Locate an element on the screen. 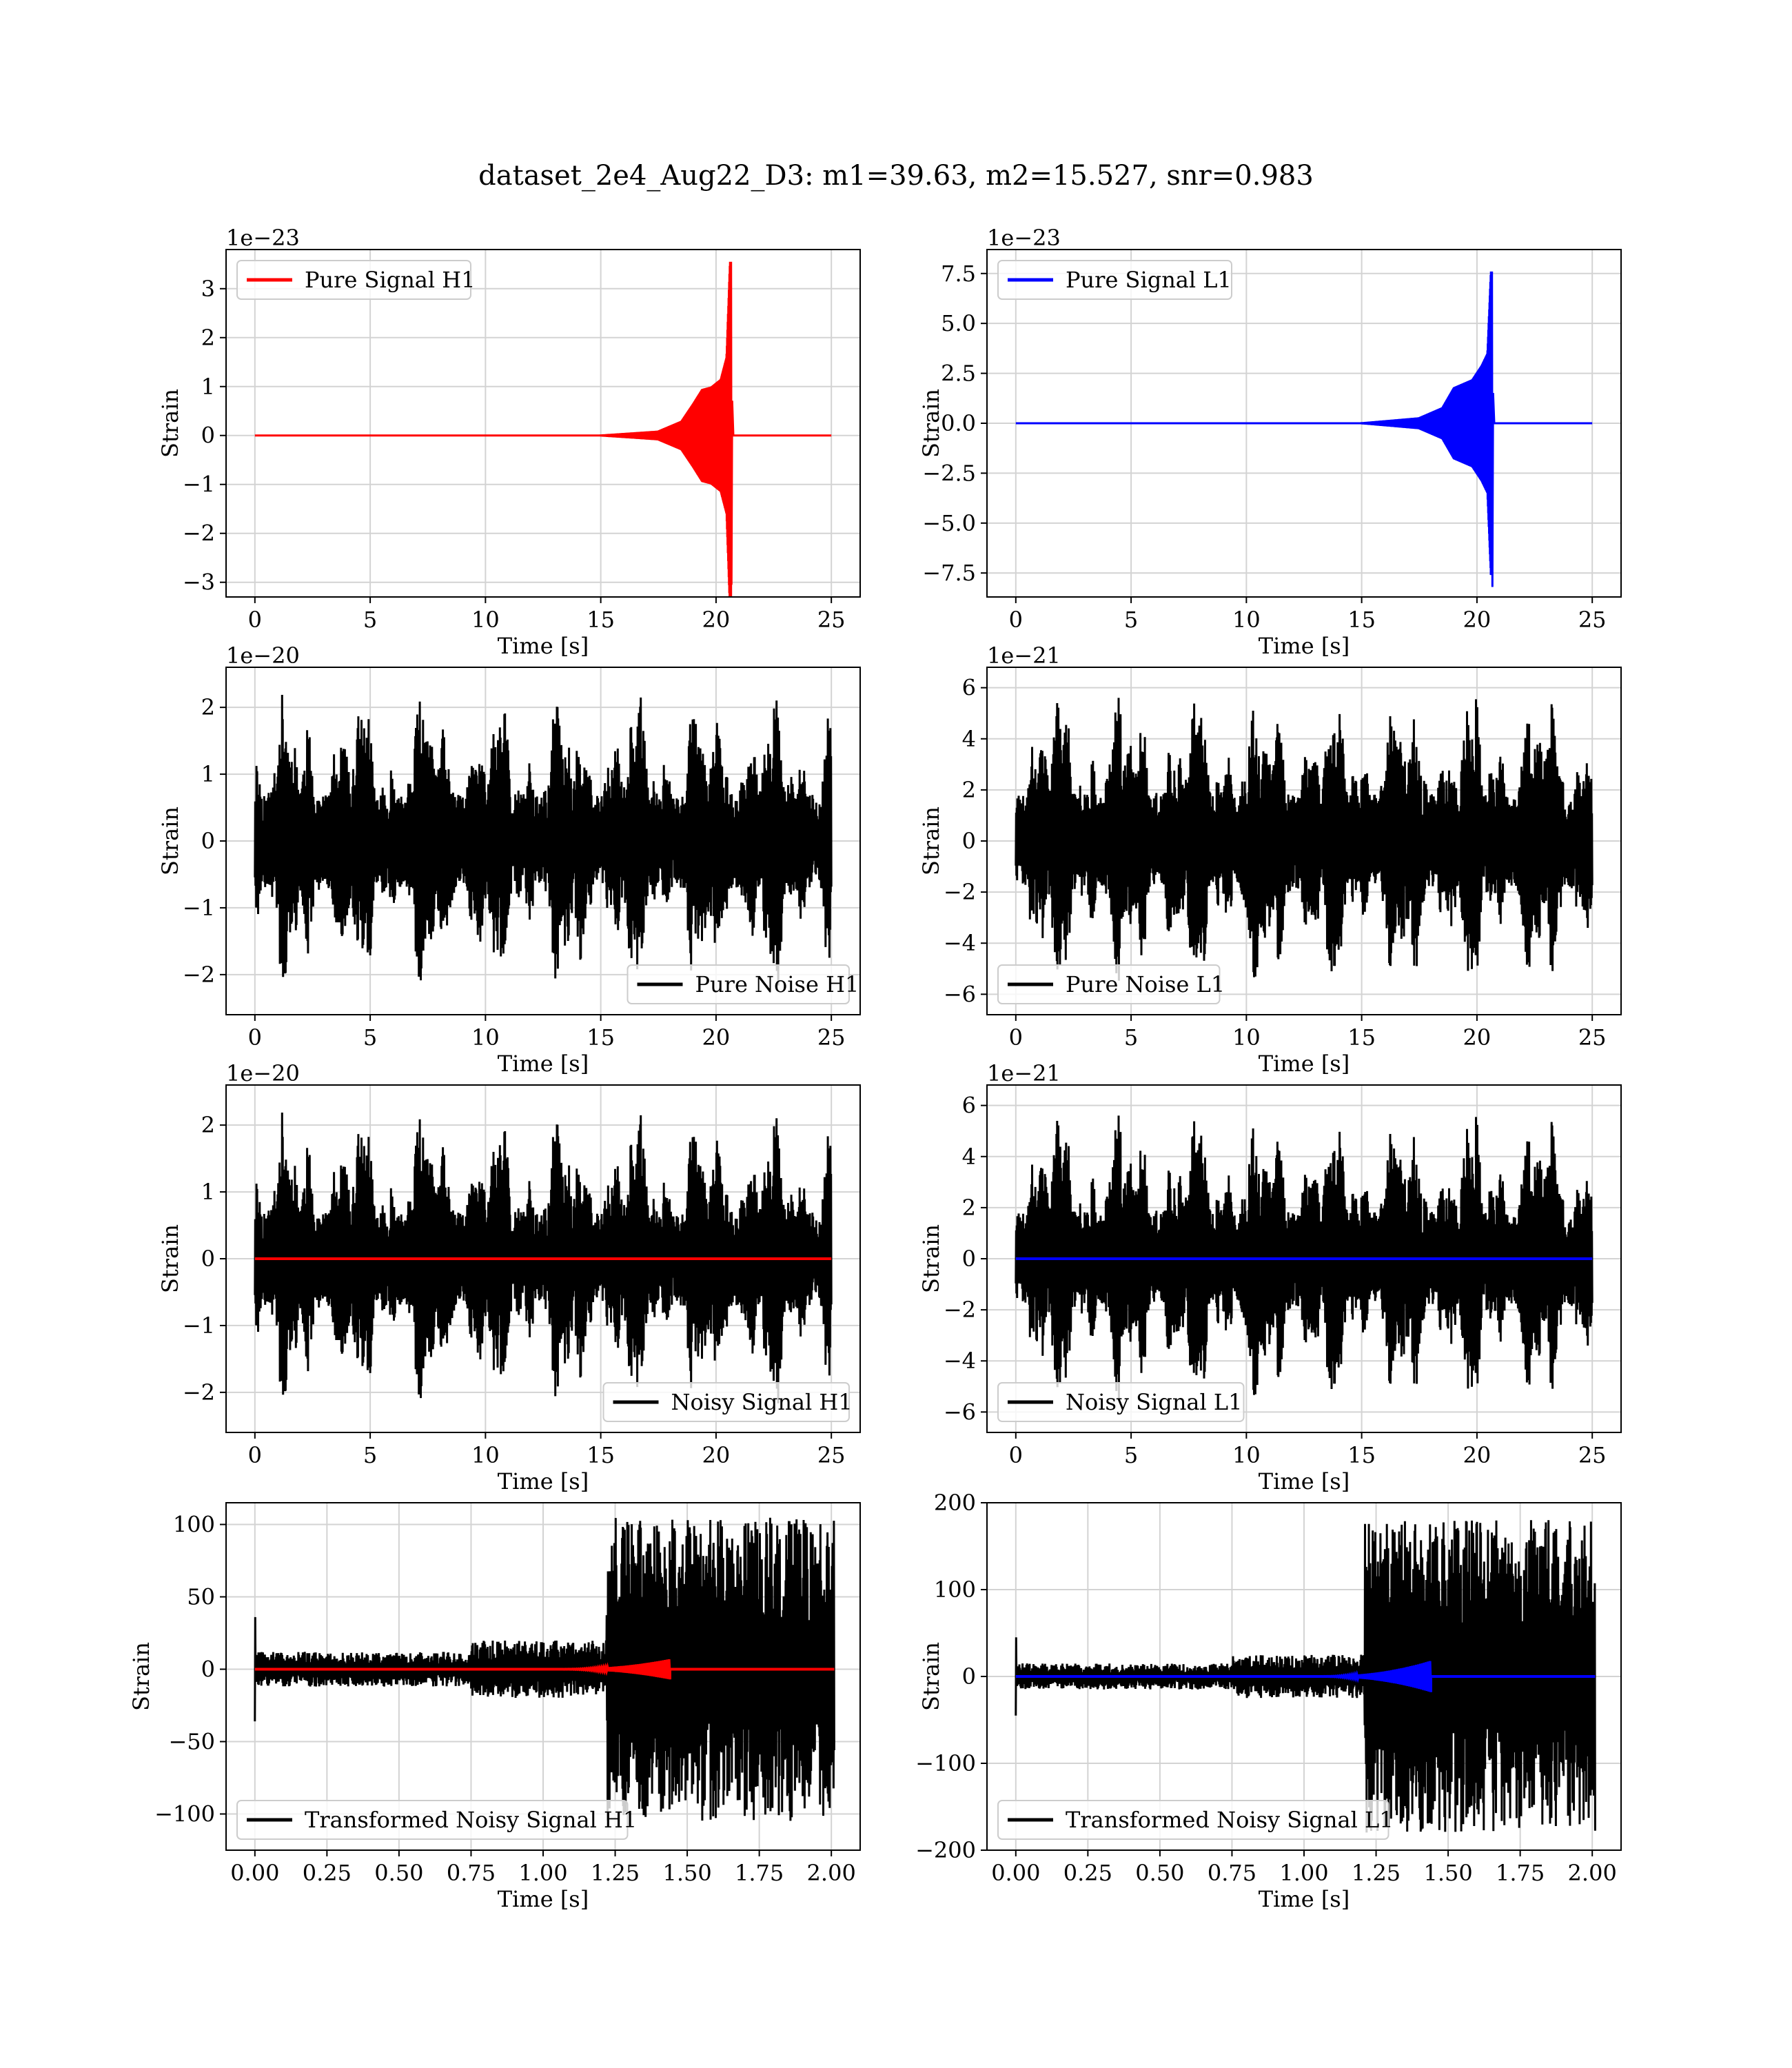 The height and width of the screenshot is (2068, 1792). legend-label: Pure Noise H1 is located at coordinates (777, 984).